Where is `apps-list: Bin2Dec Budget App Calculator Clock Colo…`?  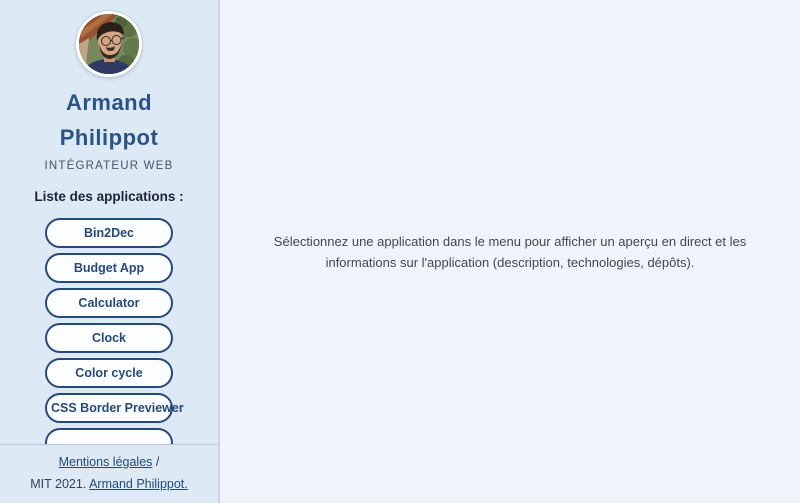
apps-list: Bin2Dec Budget App Calculator Clock Colo… is located at coordinates (109, 331).